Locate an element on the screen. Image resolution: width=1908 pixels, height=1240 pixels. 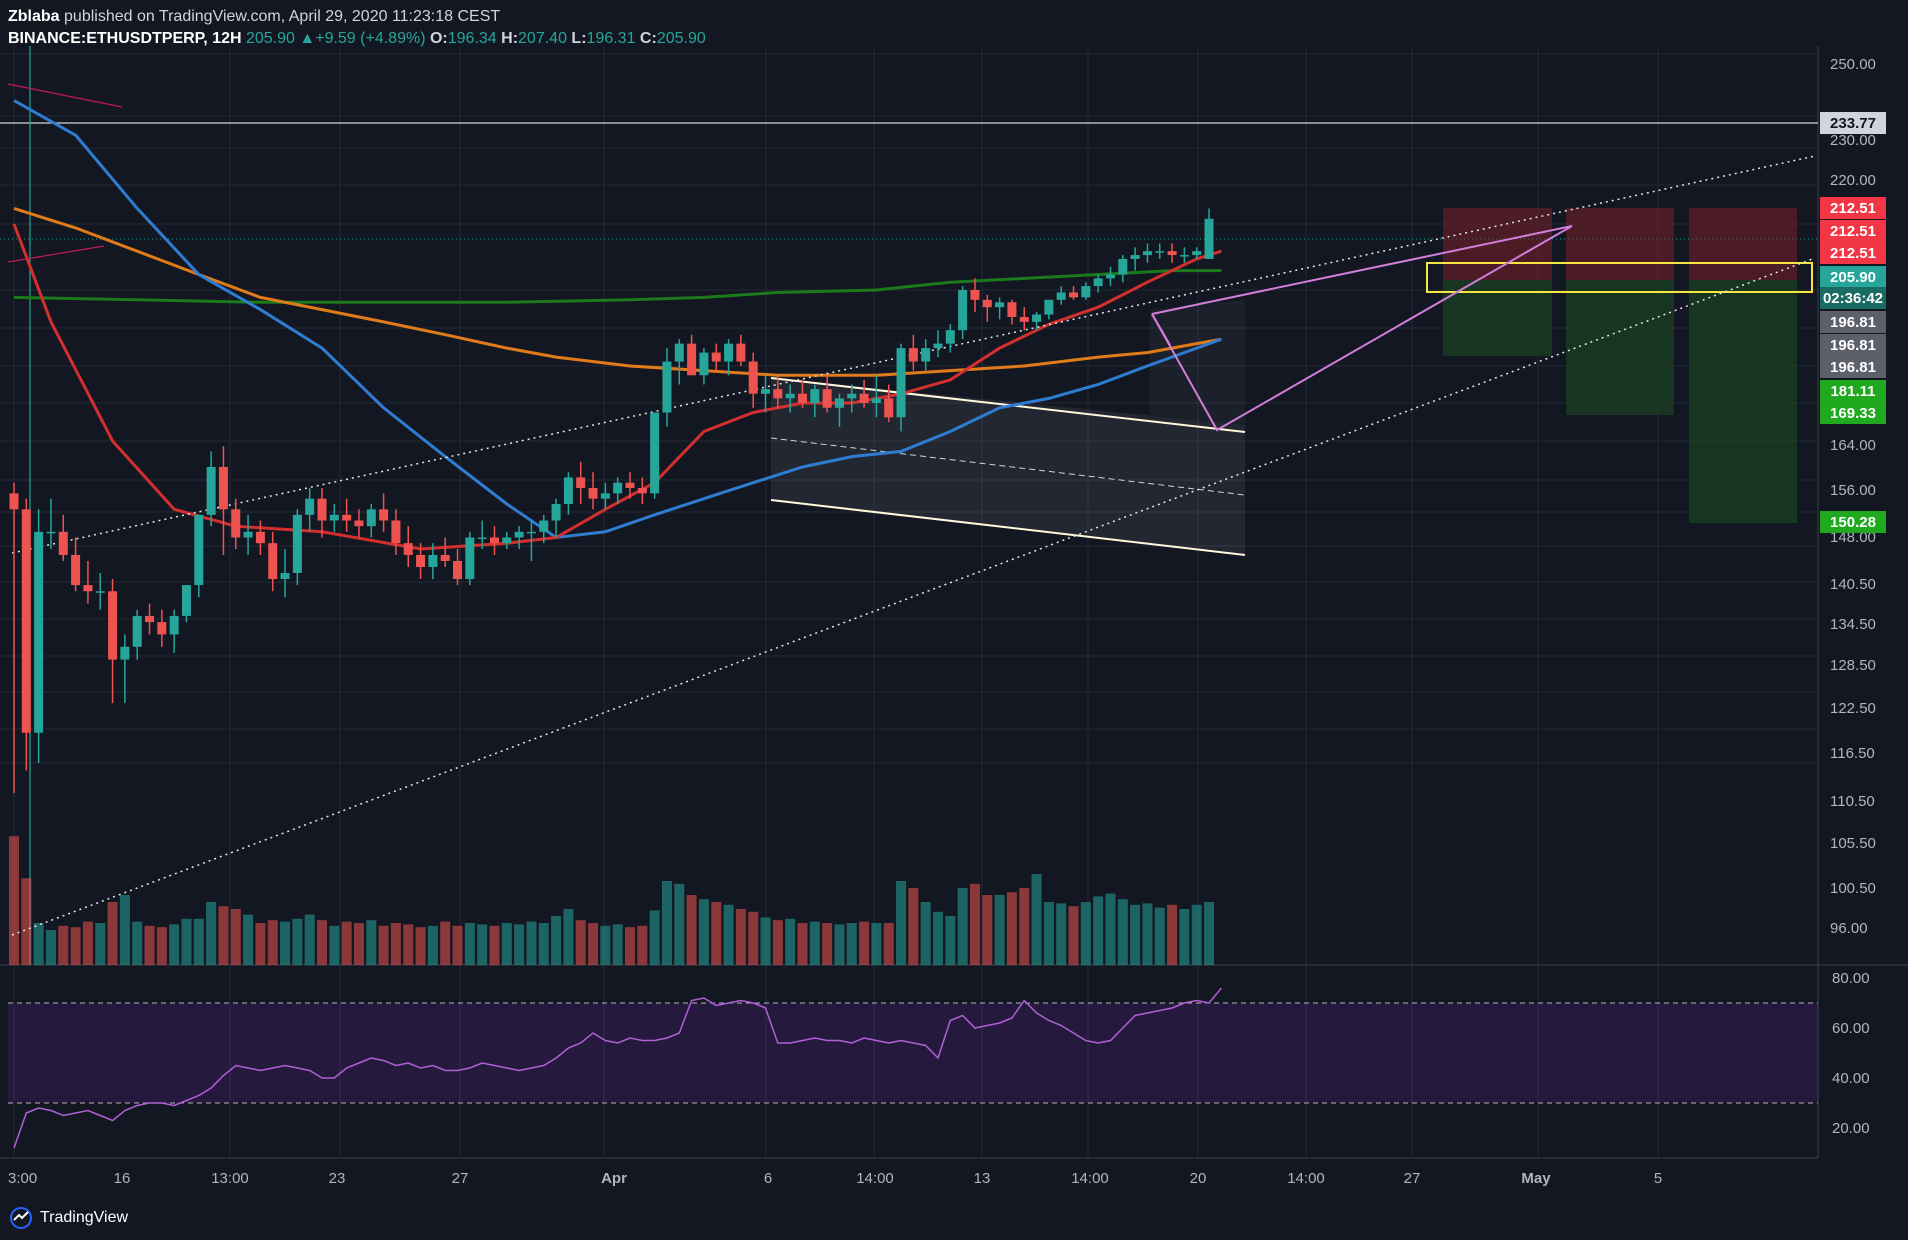
time-axis-label: 13 is located at coordinates (982, 1178).